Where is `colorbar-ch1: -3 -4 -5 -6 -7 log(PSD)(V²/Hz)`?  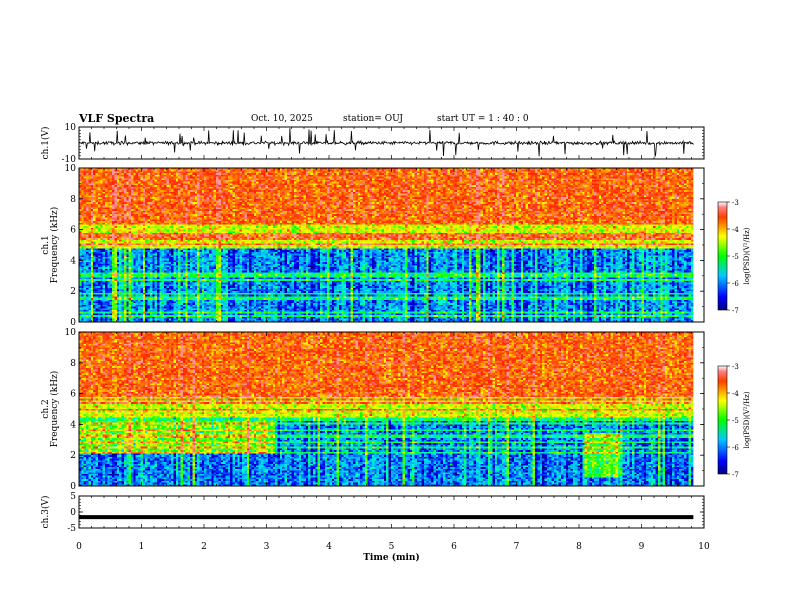
colorbar-ch1: -3 -4 -5 -6 -7 log(PSD)(V²/Hz) is located at coordinates (734, 257).